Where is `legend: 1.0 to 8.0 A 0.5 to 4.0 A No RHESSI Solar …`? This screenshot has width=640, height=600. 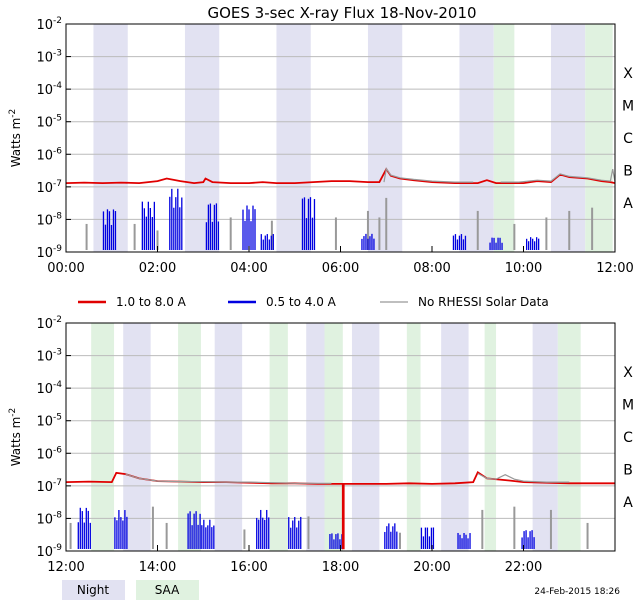
legend: 1.0 to 8.0 A 0.5 to 4.0 A No RHESSI Solar … is located at coordinates (313, 302).